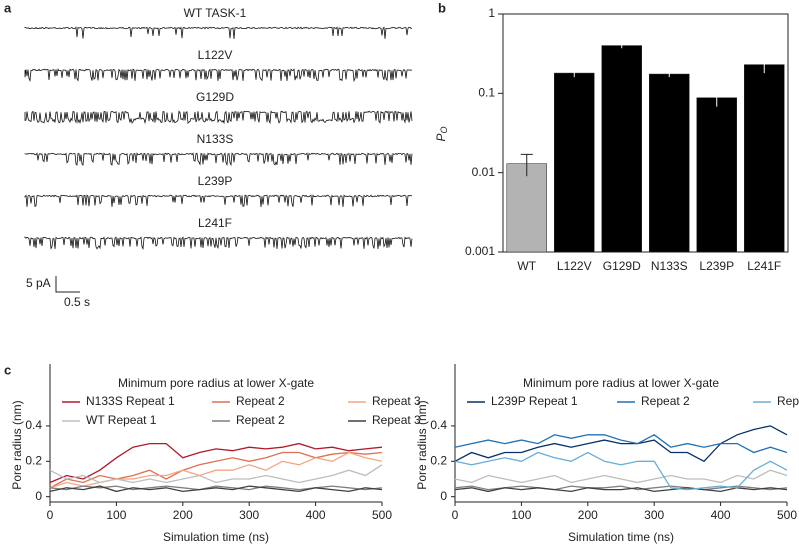 The width and height of the screenshot is (799, 549). What do you see at coordinates (764, 266) in the screenshot?
I see `x-tick-label: L241F` at bounding box center [764, 266].